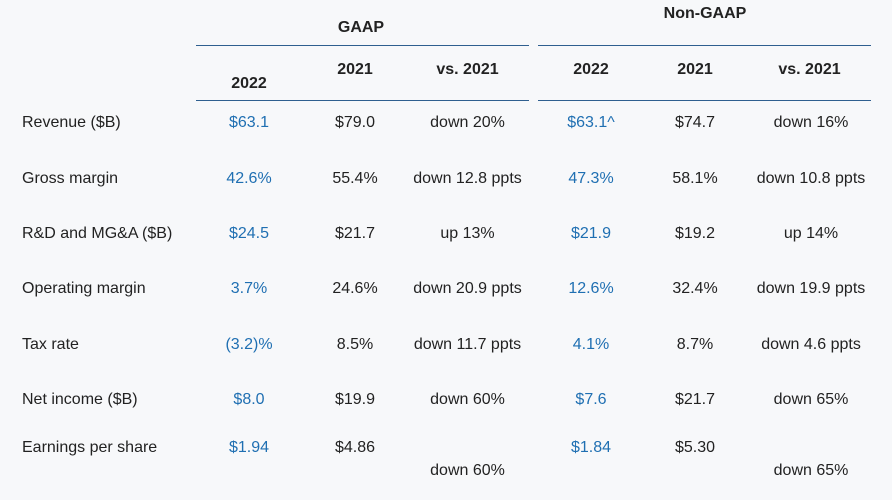  What do you see at coordinates (355, 399) in the screenshot?
I see `gaap-2021-net-income: $19.9` at bounding box center [355, 399].